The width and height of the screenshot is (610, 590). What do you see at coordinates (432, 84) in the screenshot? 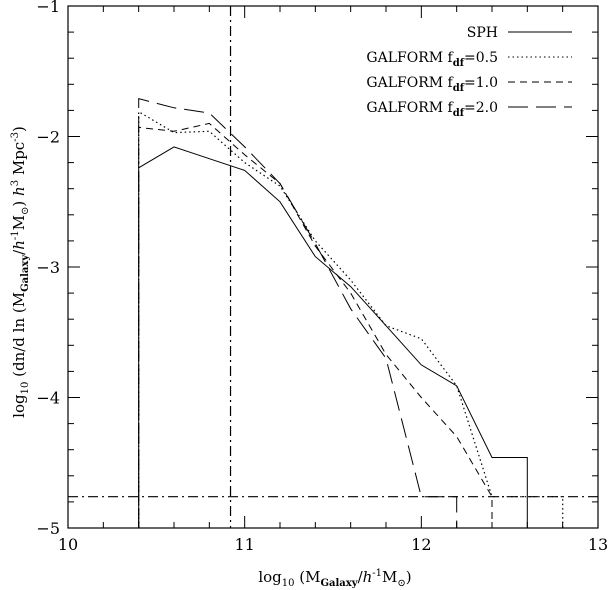
I see `legend-label-2: GALFORM fdf=1.0` at bounding box center [432, 84].